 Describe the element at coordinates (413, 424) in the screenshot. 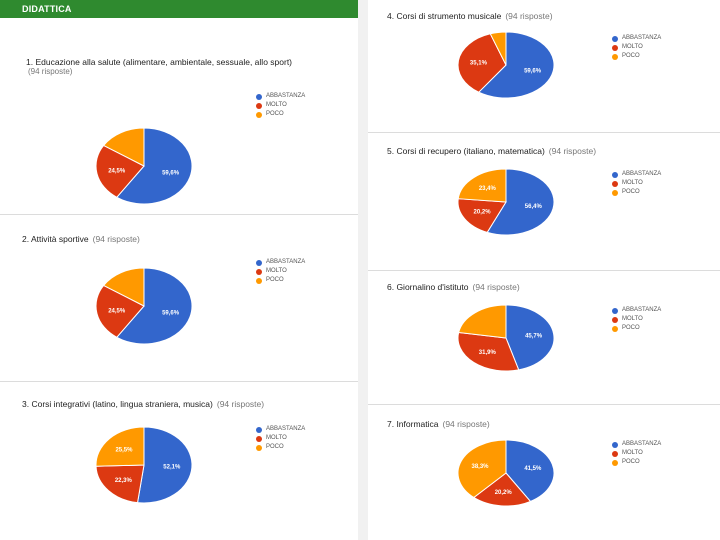

I see `question-text: 7. Informatica` at that location.